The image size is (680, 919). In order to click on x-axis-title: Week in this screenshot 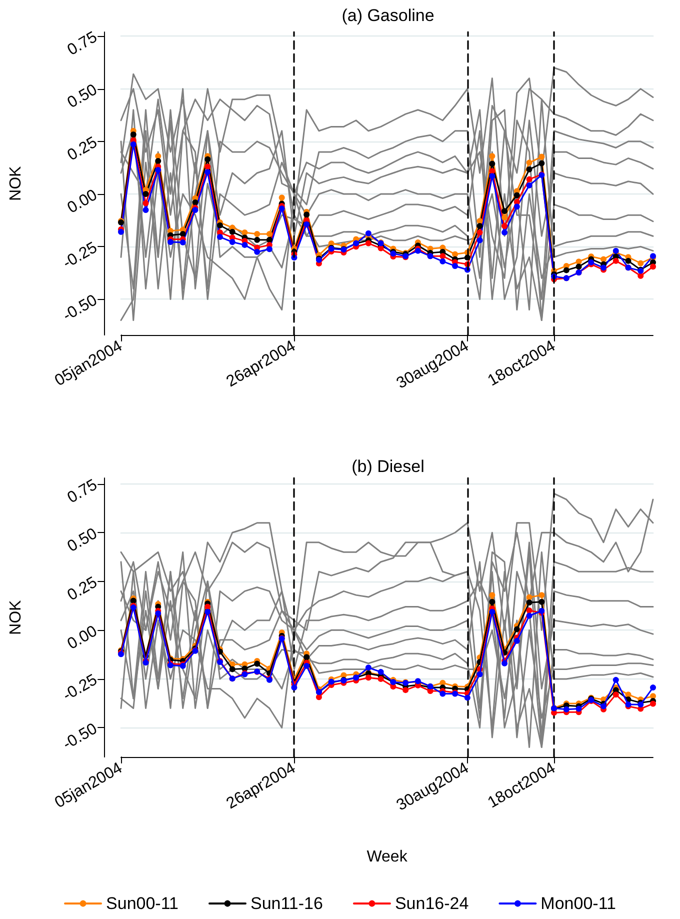, I will do `click(387, 857)`.